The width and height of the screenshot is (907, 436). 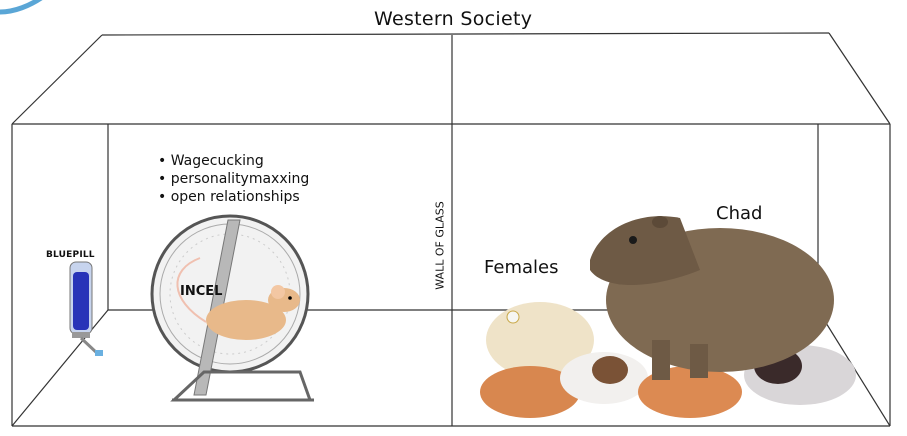 What do you see at coordinates (233, 161) in the screenshot?
I see `list-item: Wagecucking` at bounding box center [233, 161].